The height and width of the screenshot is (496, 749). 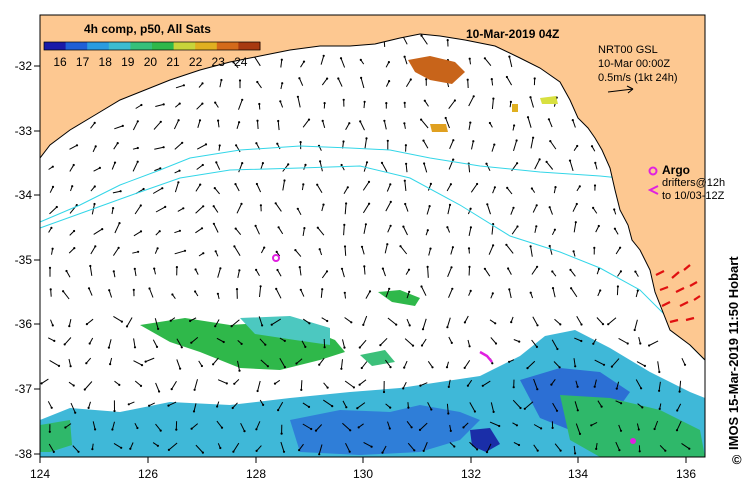 What do you see at coordinates (106, 62) in the screenshot?
I see `colorbar-tick-label: 18` at bounding box center [106, 62].